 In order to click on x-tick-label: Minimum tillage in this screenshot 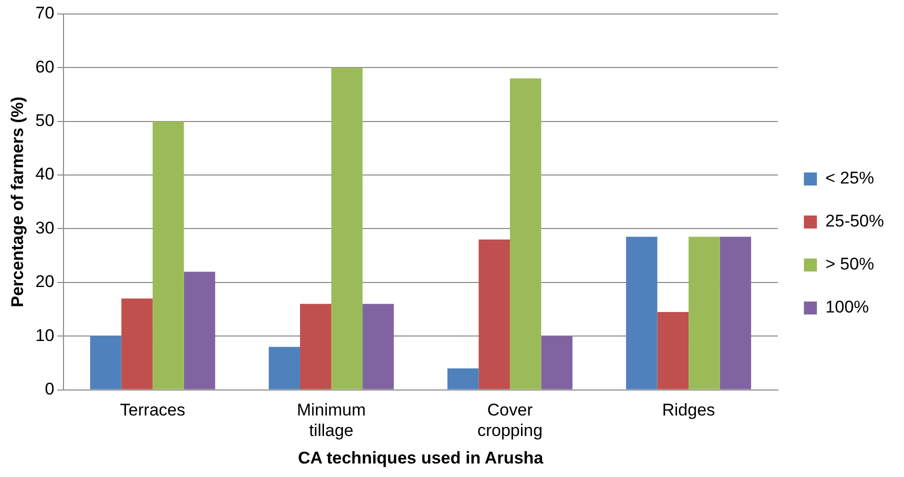, I will do `click(331, 420)`.